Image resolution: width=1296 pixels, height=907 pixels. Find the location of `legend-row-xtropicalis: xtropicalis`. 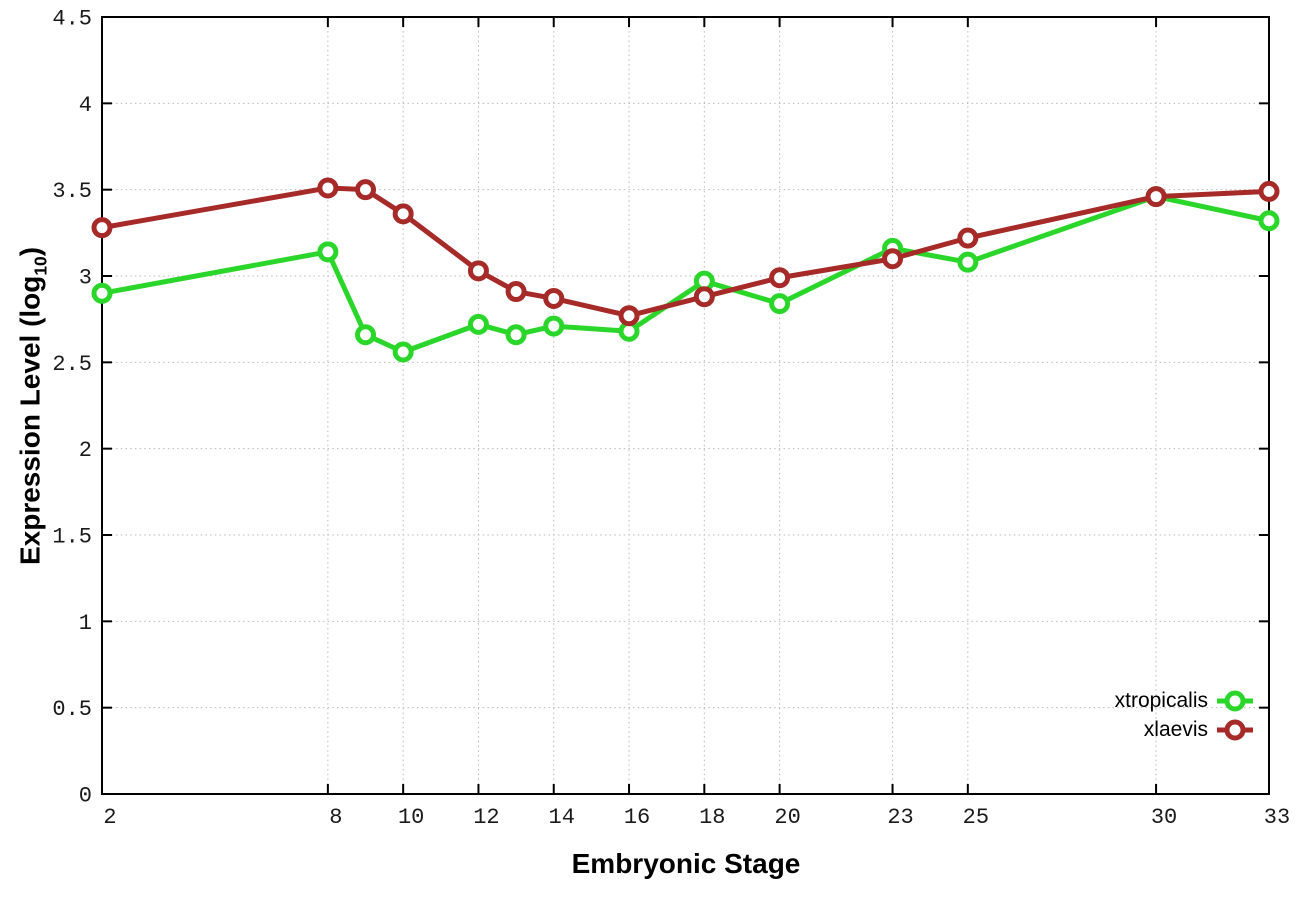

legend-row-xtropicalis: xtropicalis is located at coordinates (1184, 700).